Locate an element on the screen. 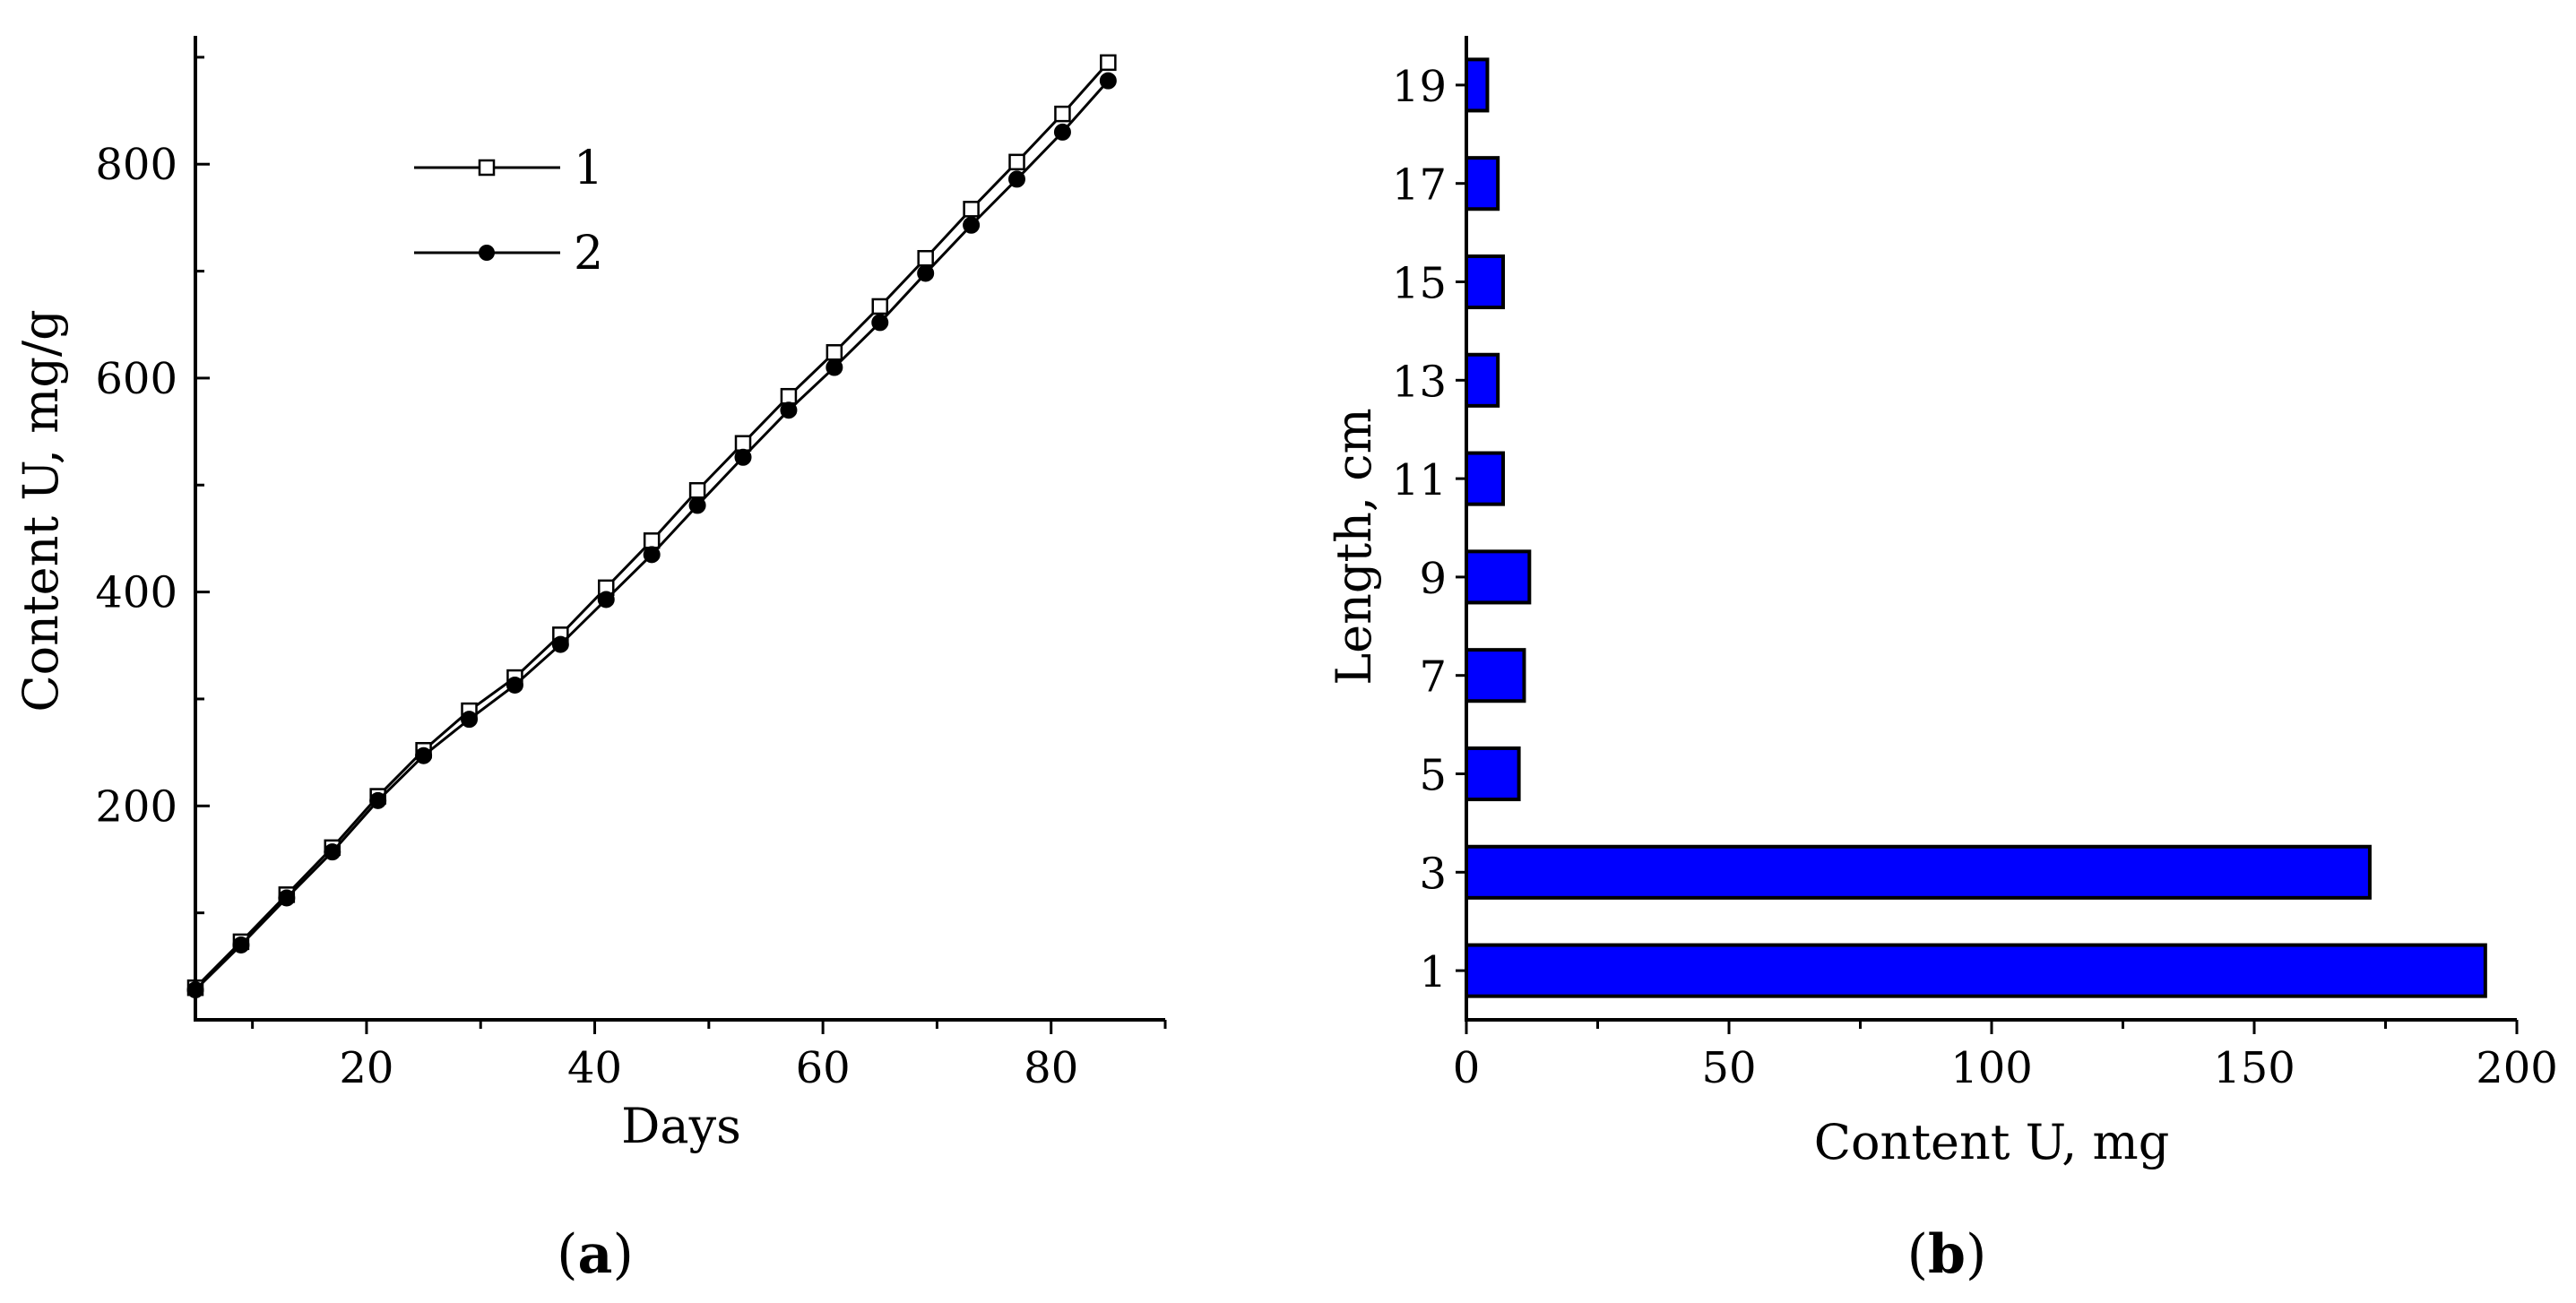 The width and height of the screenshot is (2576, 1303). chart-b-y-tick-label: 11 is located at coordinates (1419, 480).